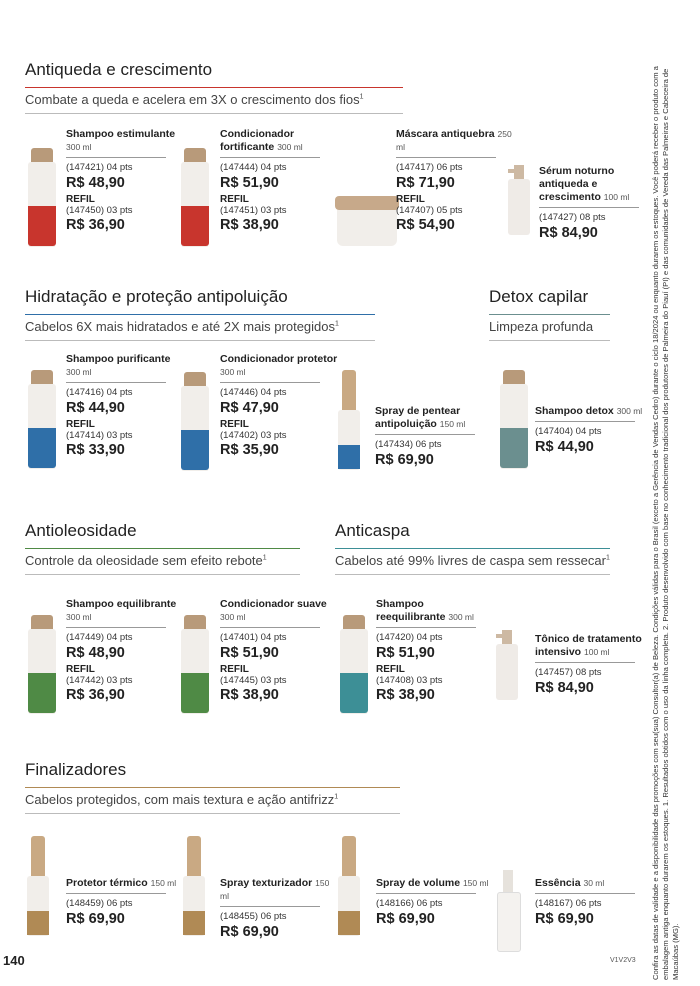 The width and height of the screenshot is (700, 986). I want to click on refil-code: (147407) 05 pts, so click(429, 210).